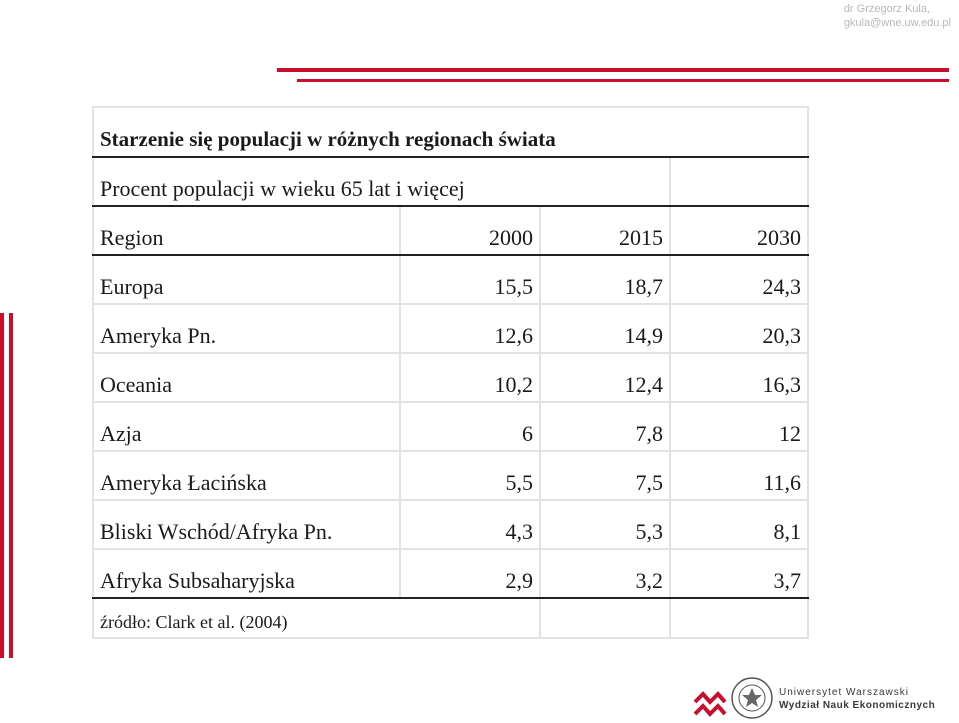 This screenshot has height=723, width=959. I want to click on table-source: źródło: Clark et al. (2004), so click(316, 618).